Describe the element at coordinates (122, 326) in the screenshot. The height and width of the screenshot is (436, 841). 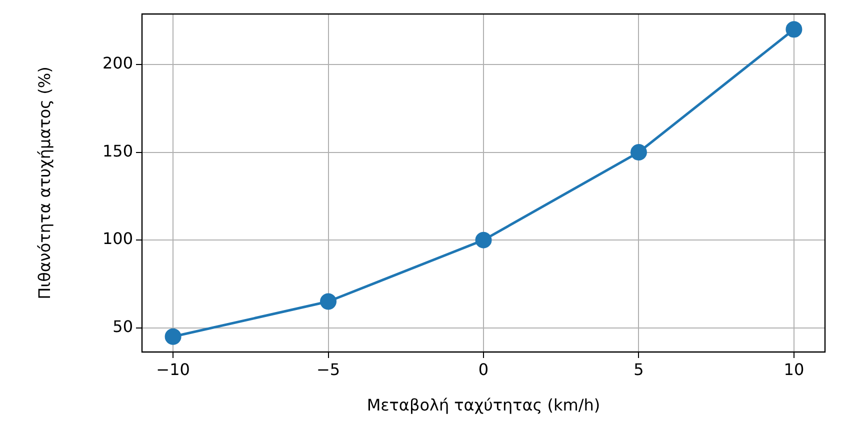
I see `y-tick-label: 50` at that location.